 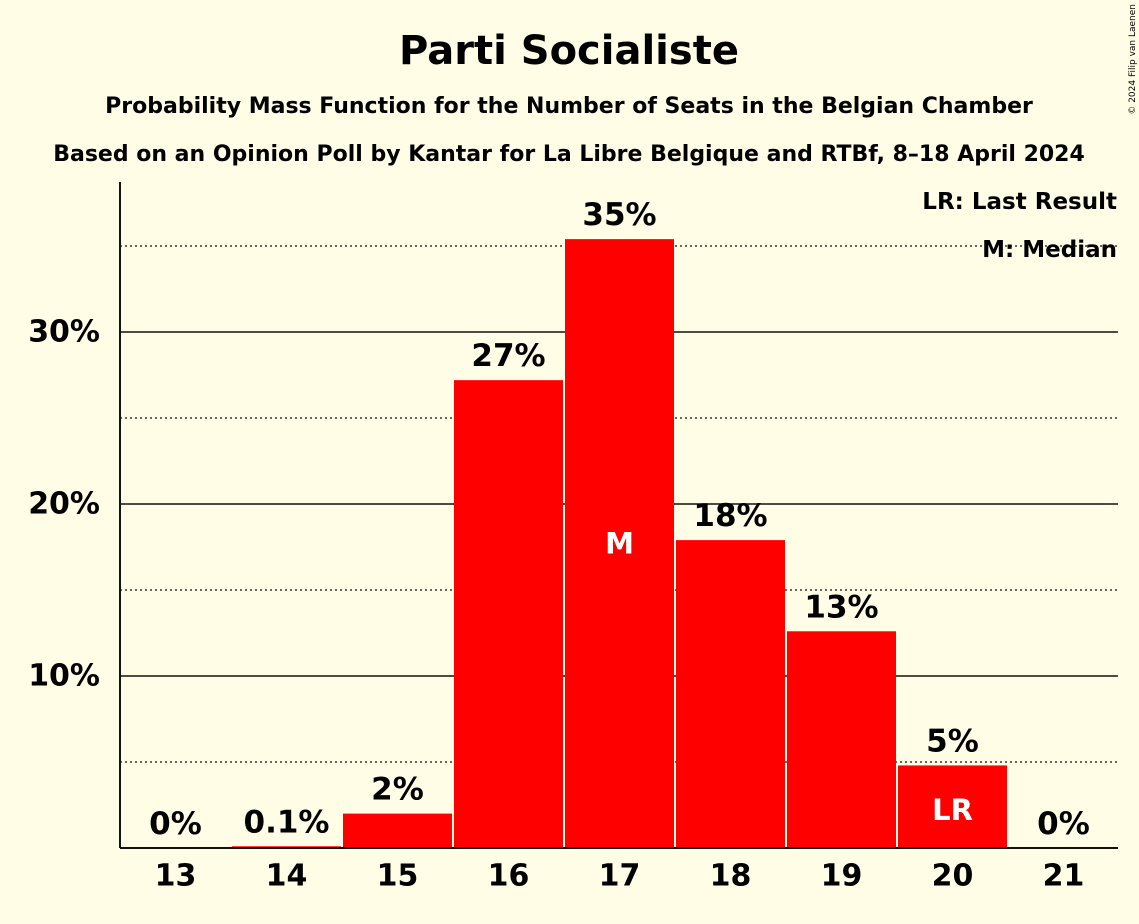 What do you see at coordinates (1019, 202) in the screenshot?
I see `legend-entry-last-result: LR: Last Result` at bounding box center [1019, 202].